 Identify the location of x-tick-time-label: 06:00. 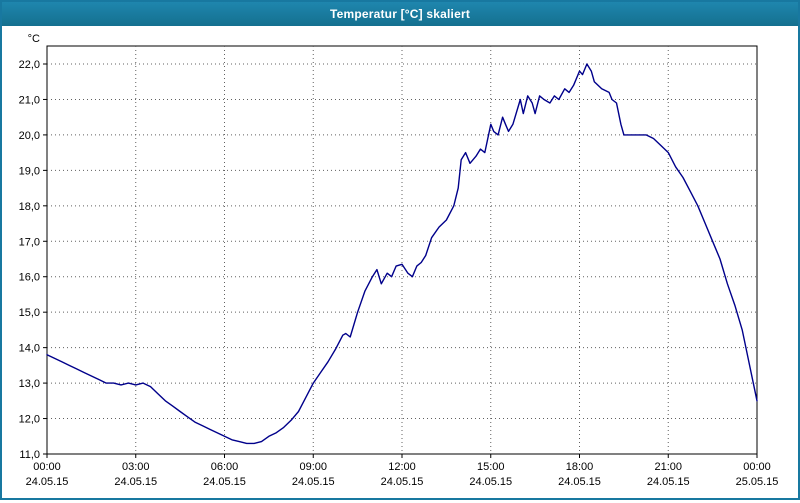
(225, 467).